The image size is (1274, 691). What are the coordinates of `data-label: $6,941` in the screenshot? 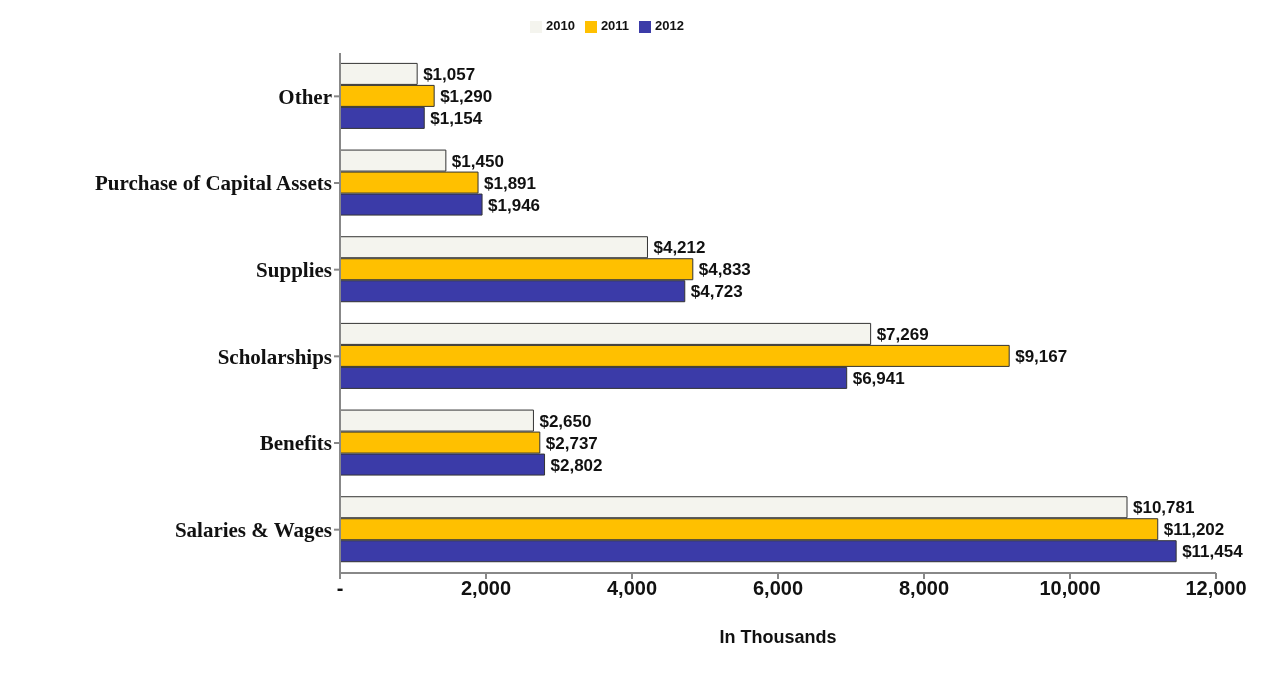 It's located at (878, 378).